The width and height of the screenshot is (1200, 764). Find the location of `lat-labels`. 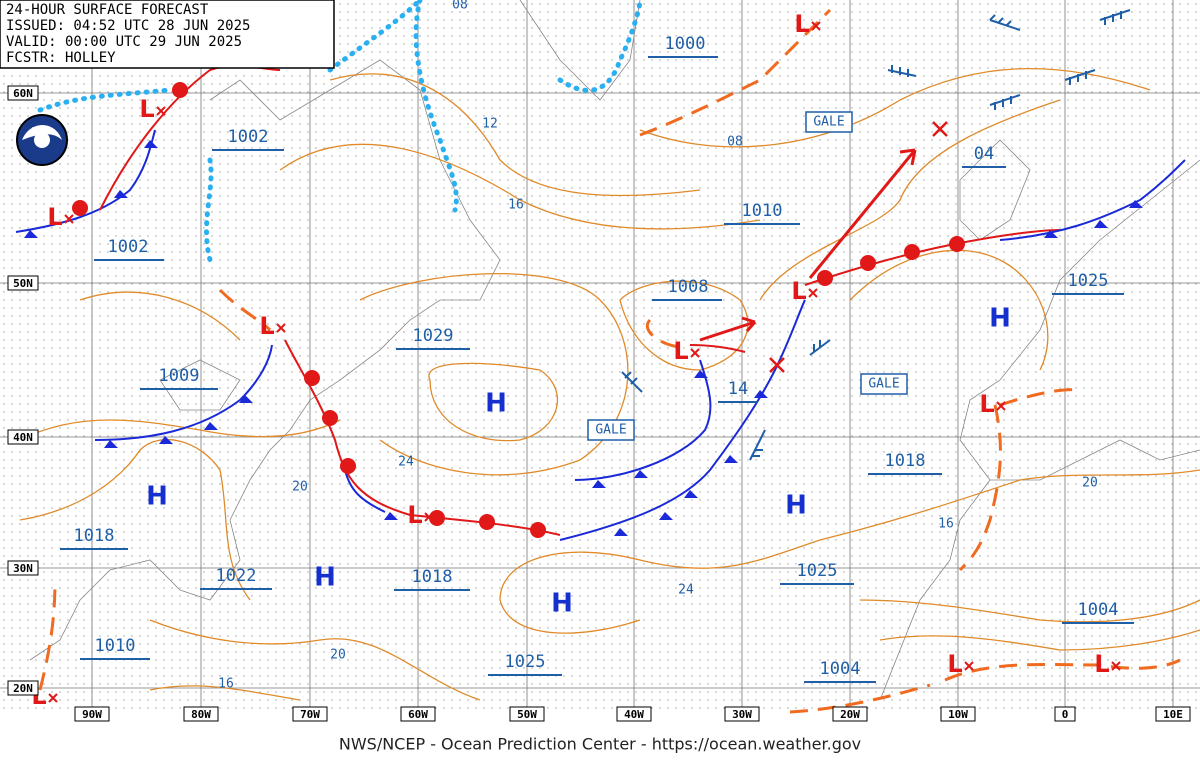

lat-labels is located at coordinates (23, 390).